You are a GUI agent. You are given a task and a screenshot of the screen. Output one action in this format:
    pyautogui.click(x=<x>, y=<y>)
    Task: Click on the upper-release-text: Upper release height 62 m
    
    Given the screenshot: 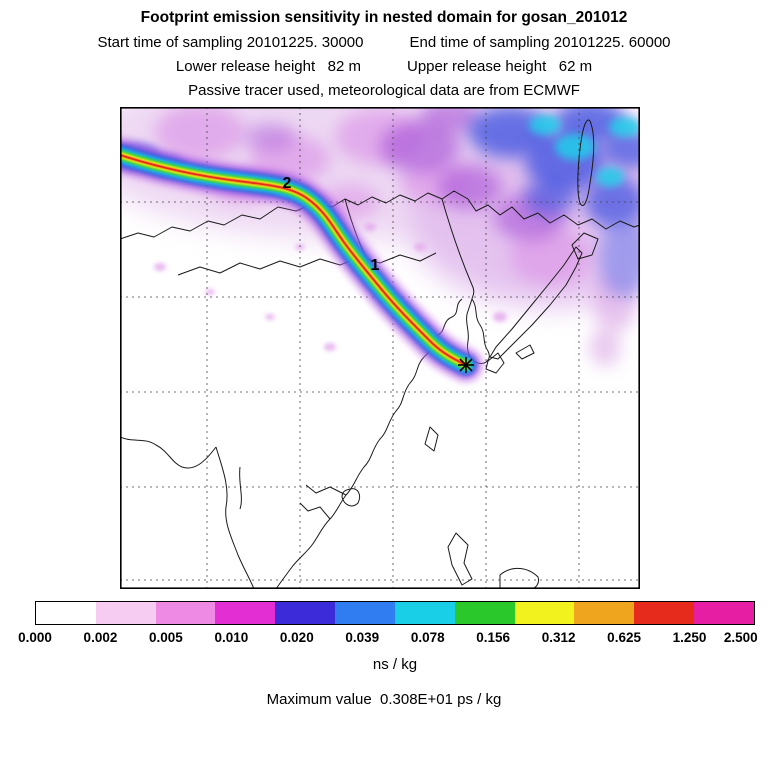 What is the action you would take?
    pyautogui.click(x=500, y=66)
    